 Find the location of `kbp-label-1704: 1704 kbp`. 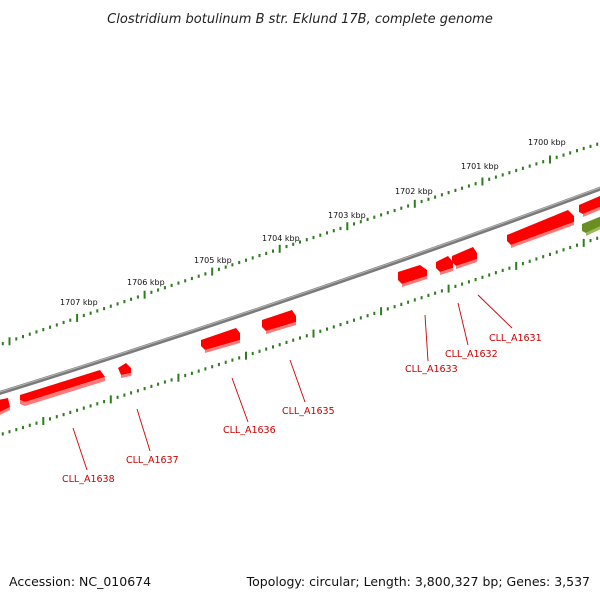

kbp-label-1704: 1704 kbp is located at coordinates (281, 238).